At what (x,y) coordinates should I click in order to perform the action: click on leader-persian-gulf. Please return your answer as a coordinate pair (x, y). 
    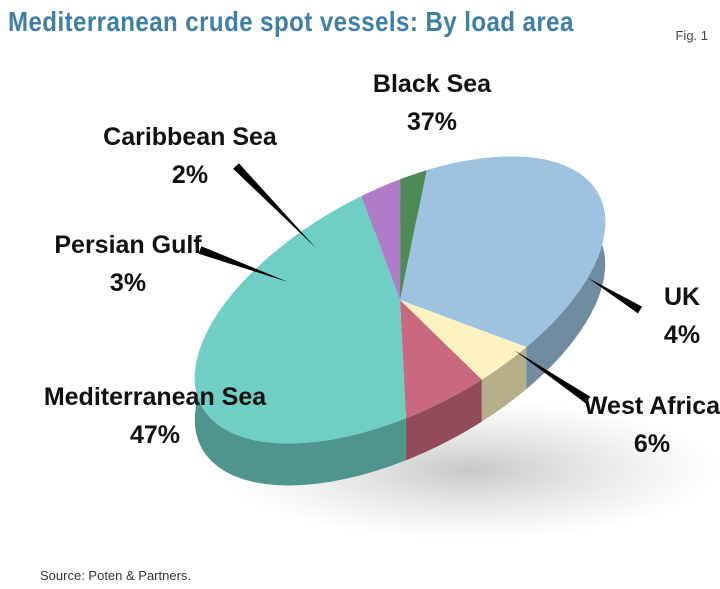
    Looking at the image, I should click on (243, 264).